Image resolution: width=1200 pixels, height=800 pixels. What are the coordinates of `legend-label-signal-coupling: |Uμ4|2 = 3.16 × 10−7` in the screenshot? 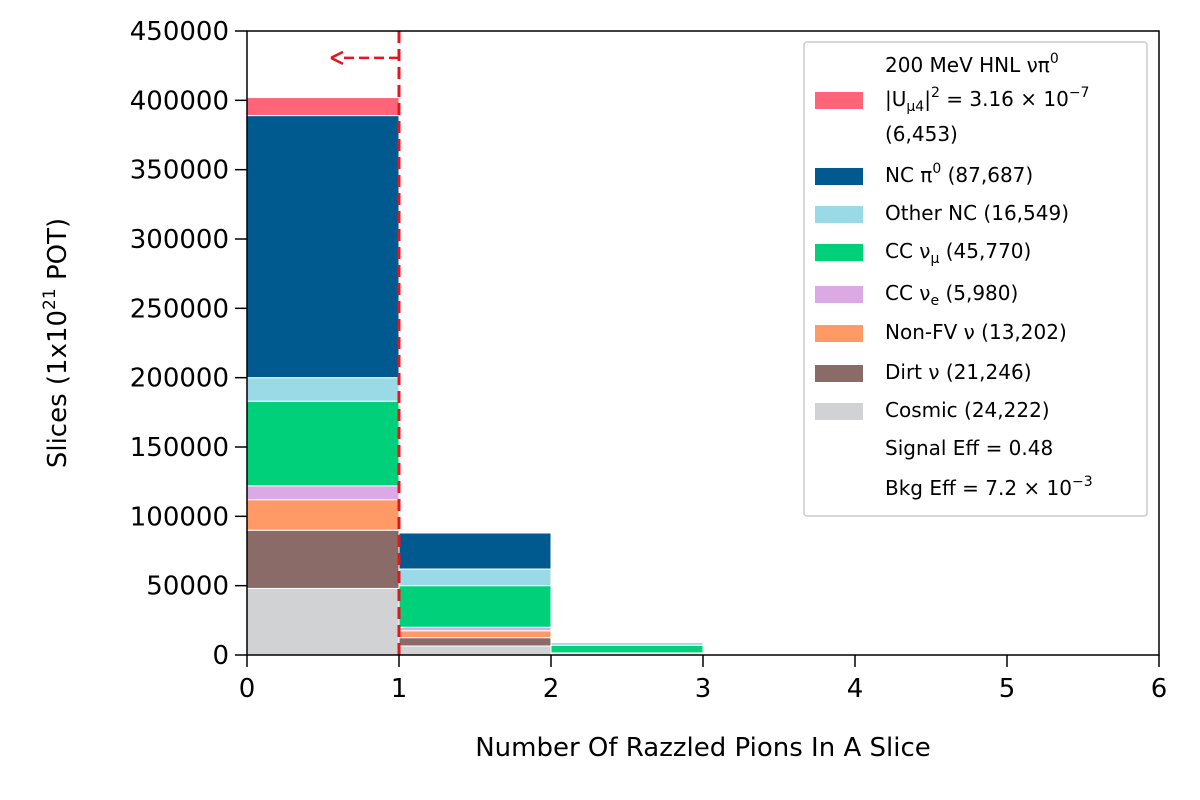 It's located at (987, 100).